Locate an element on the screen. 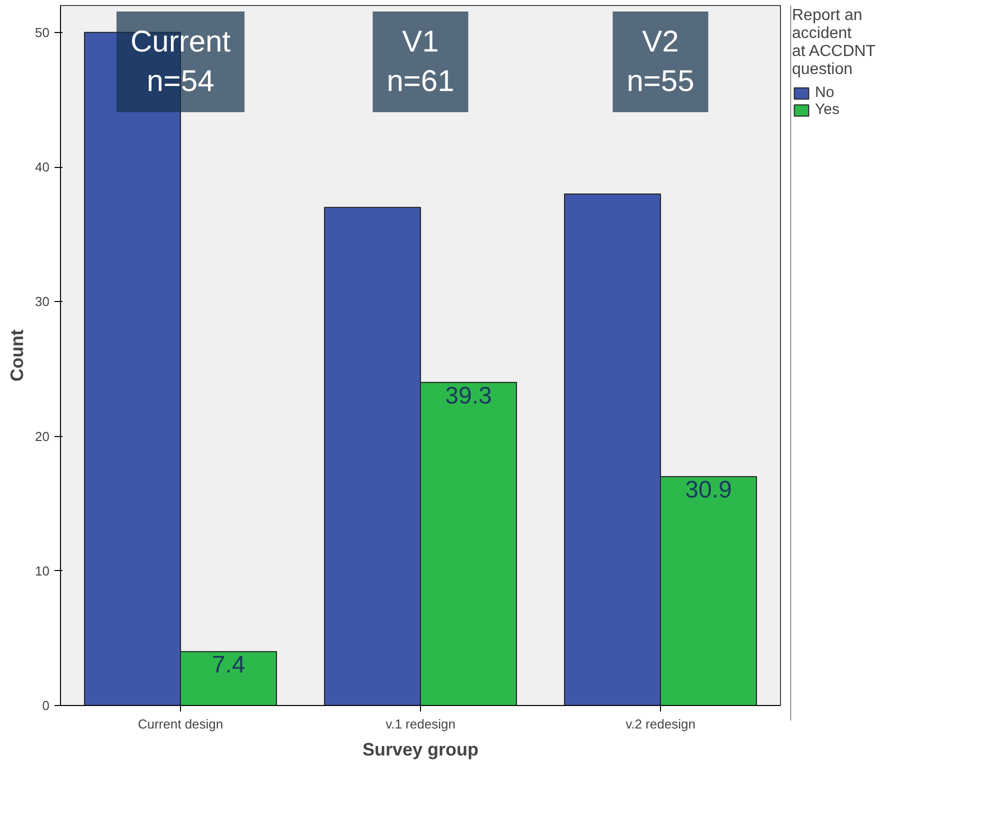 The image size is (991, 831). x-tick-label: v.1 redesign is located at coordinates (421, 724).